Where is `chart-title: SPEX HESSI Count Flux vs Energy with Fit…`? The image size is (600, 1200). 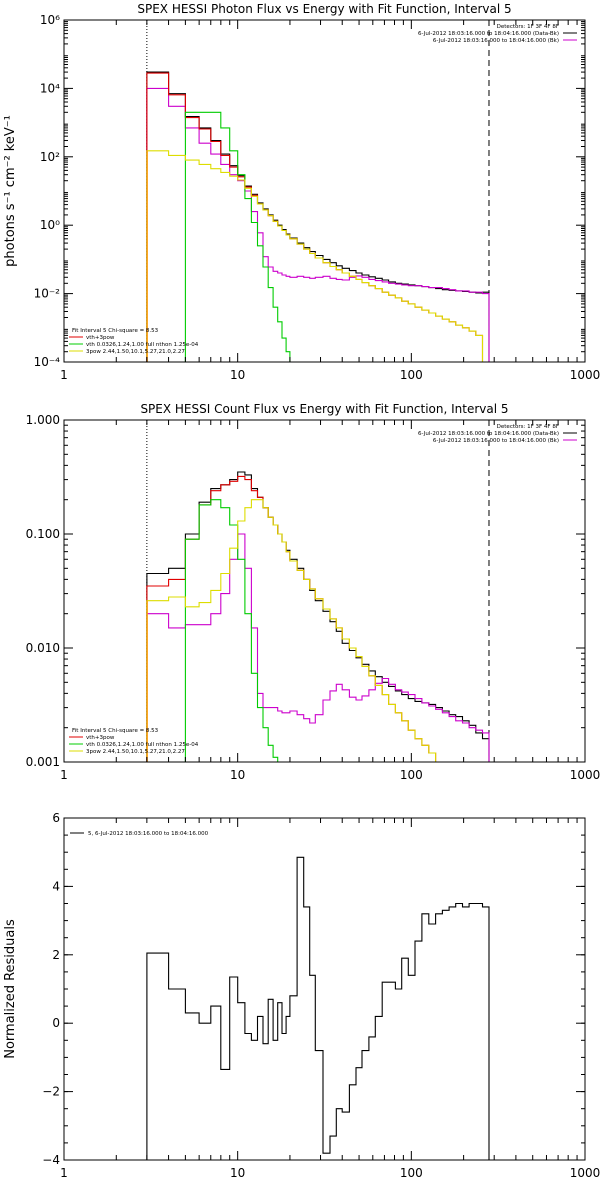 chart-title: SPEX HESSI Count Flux vs Energy with Fit… is located at coordinates (324, 409).